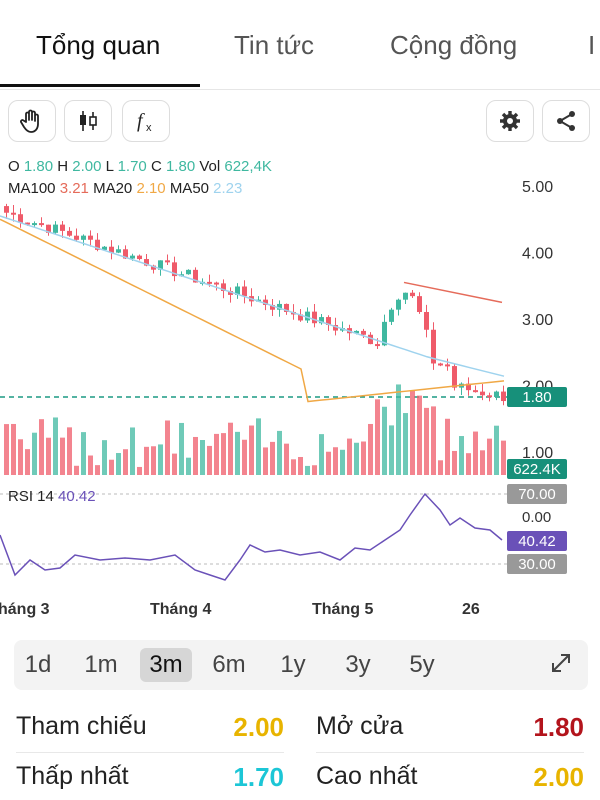 The width and height of the screenshot is (600, 800). I want to click on share-icon, so click(566, 121).